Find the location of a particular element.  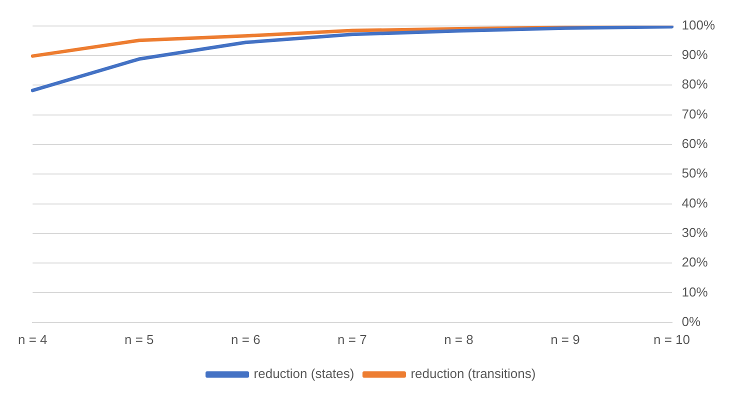

y-tick-label: 80% is located at coordinates (695, 84).